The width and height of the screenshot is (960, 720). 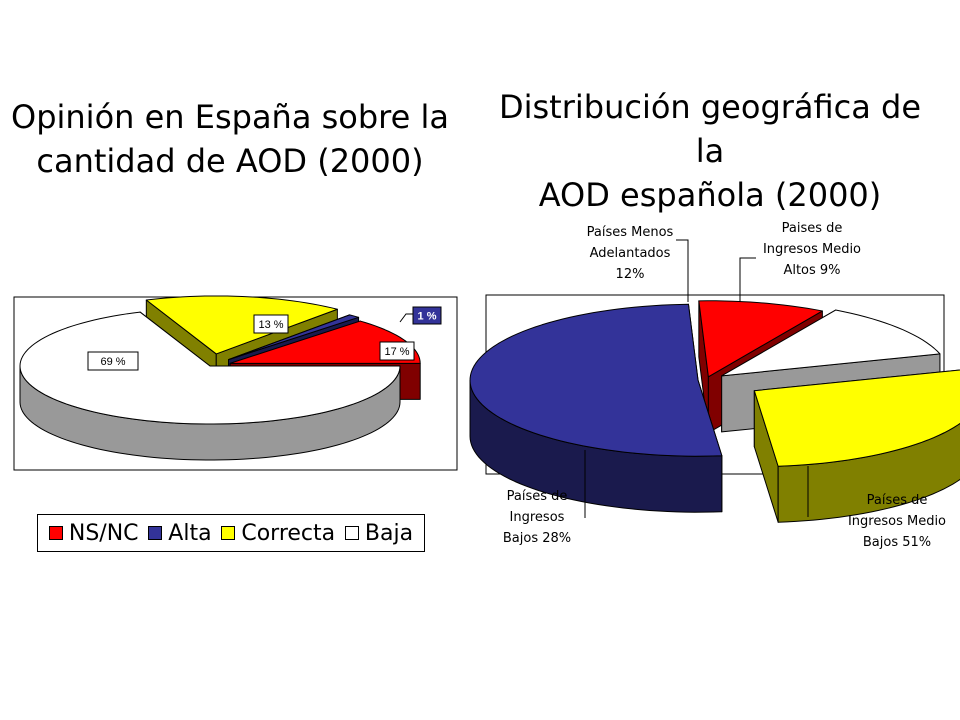 What do you see at coordinates (190, 533) in the screenshot?
I see `legend-label: Alta` at bounding box center [190, 533].